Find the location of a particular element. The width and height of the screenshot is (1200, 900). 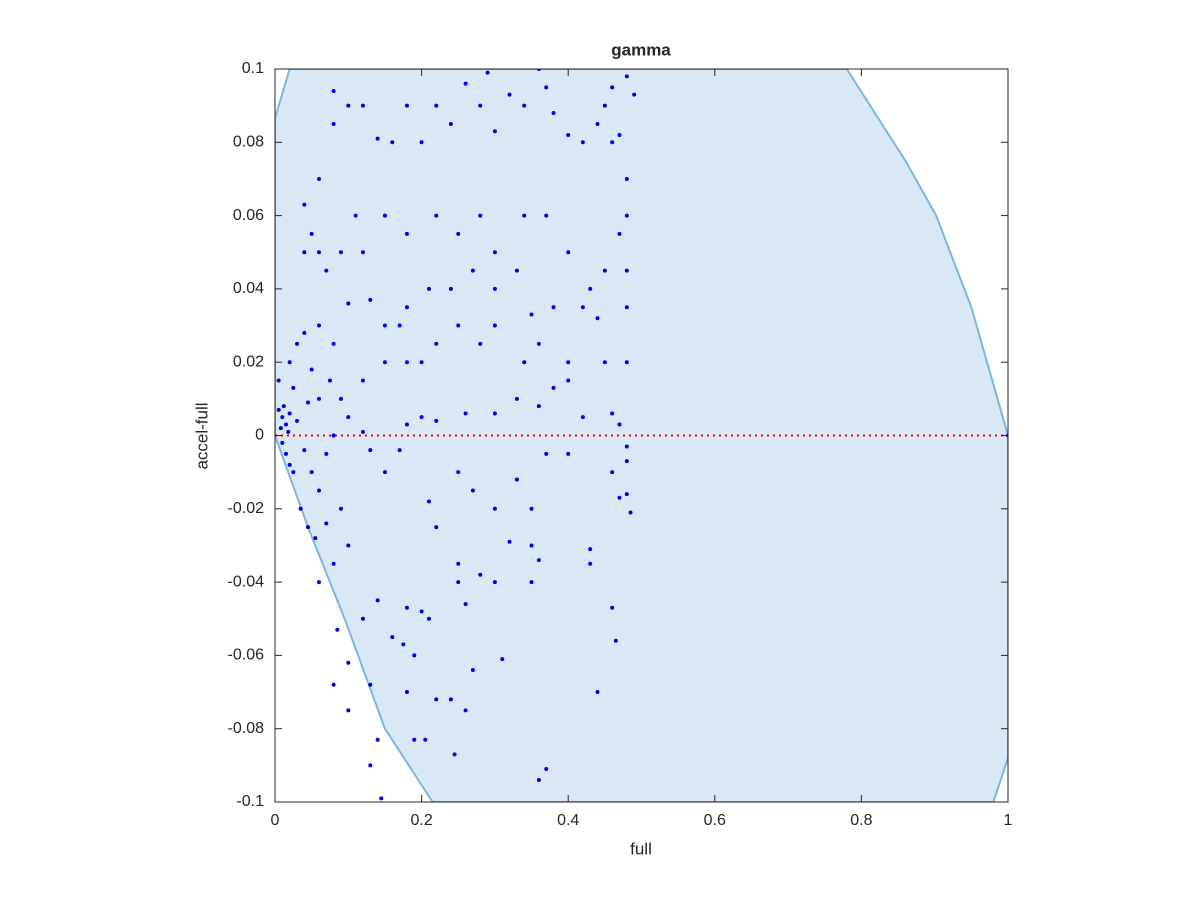

x-tick-label: 0.6 is located at coordinates (715, 820).